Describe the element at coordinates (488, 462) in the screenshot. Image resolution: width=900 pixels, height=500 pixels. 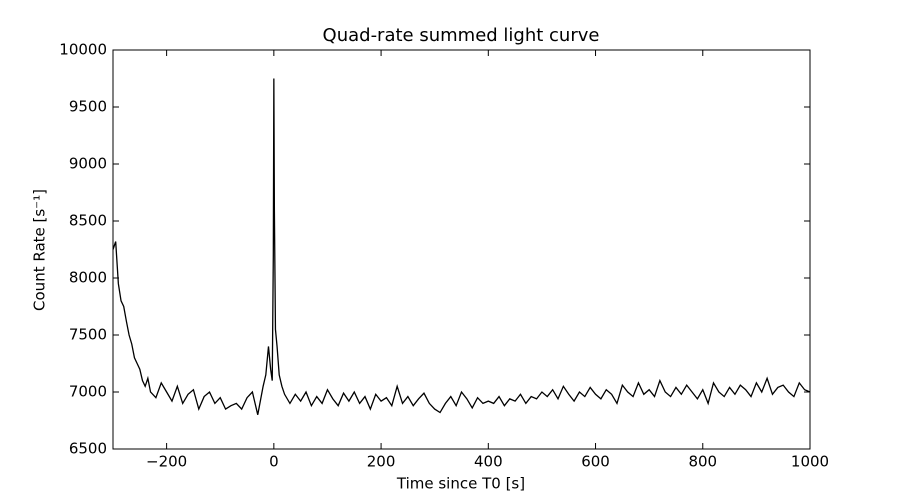
I see `x-tick-label: 400` at that location.